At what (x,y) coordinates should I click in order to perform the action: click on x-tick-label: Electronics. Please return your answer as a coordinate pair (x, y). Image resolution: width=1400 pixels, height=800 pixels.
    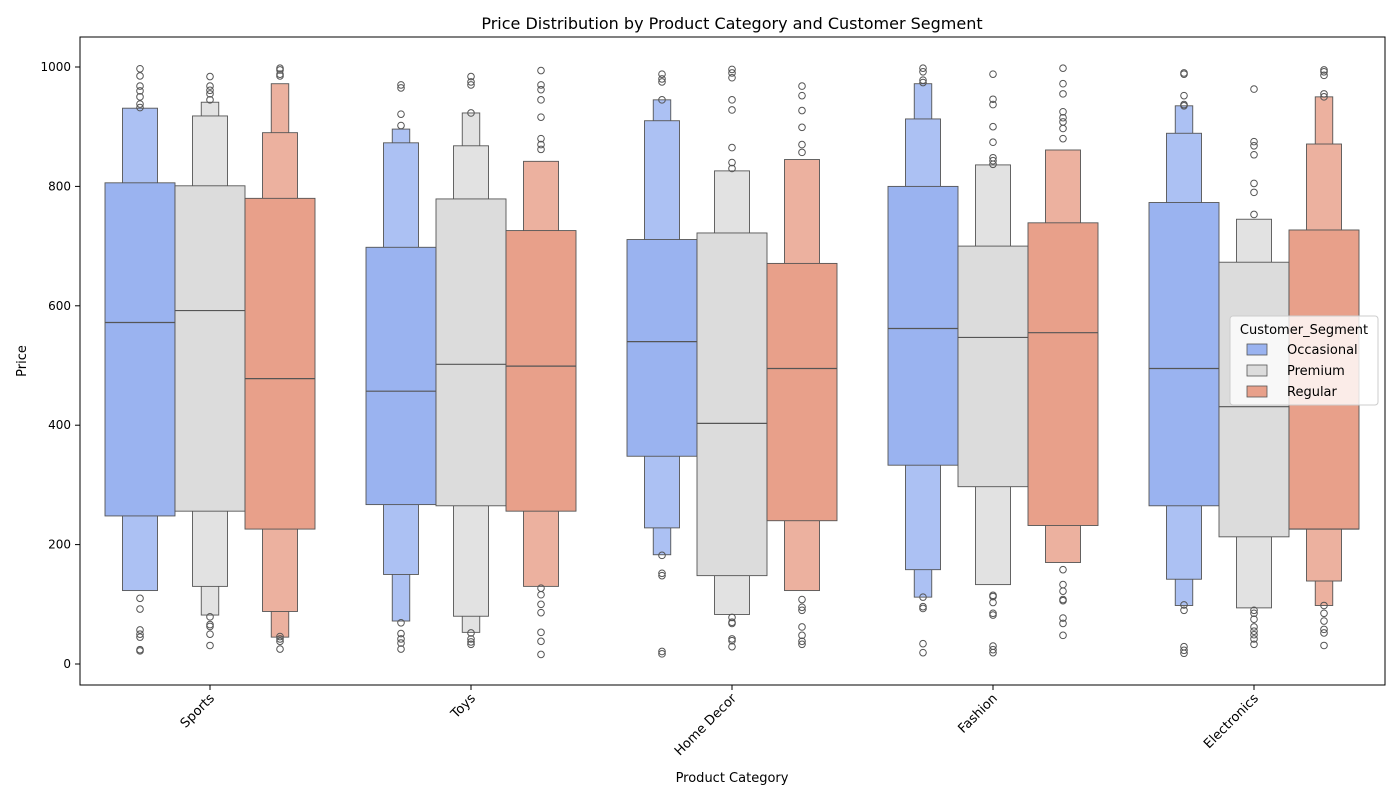
    Looking at the image, I should click on (1231, 721).